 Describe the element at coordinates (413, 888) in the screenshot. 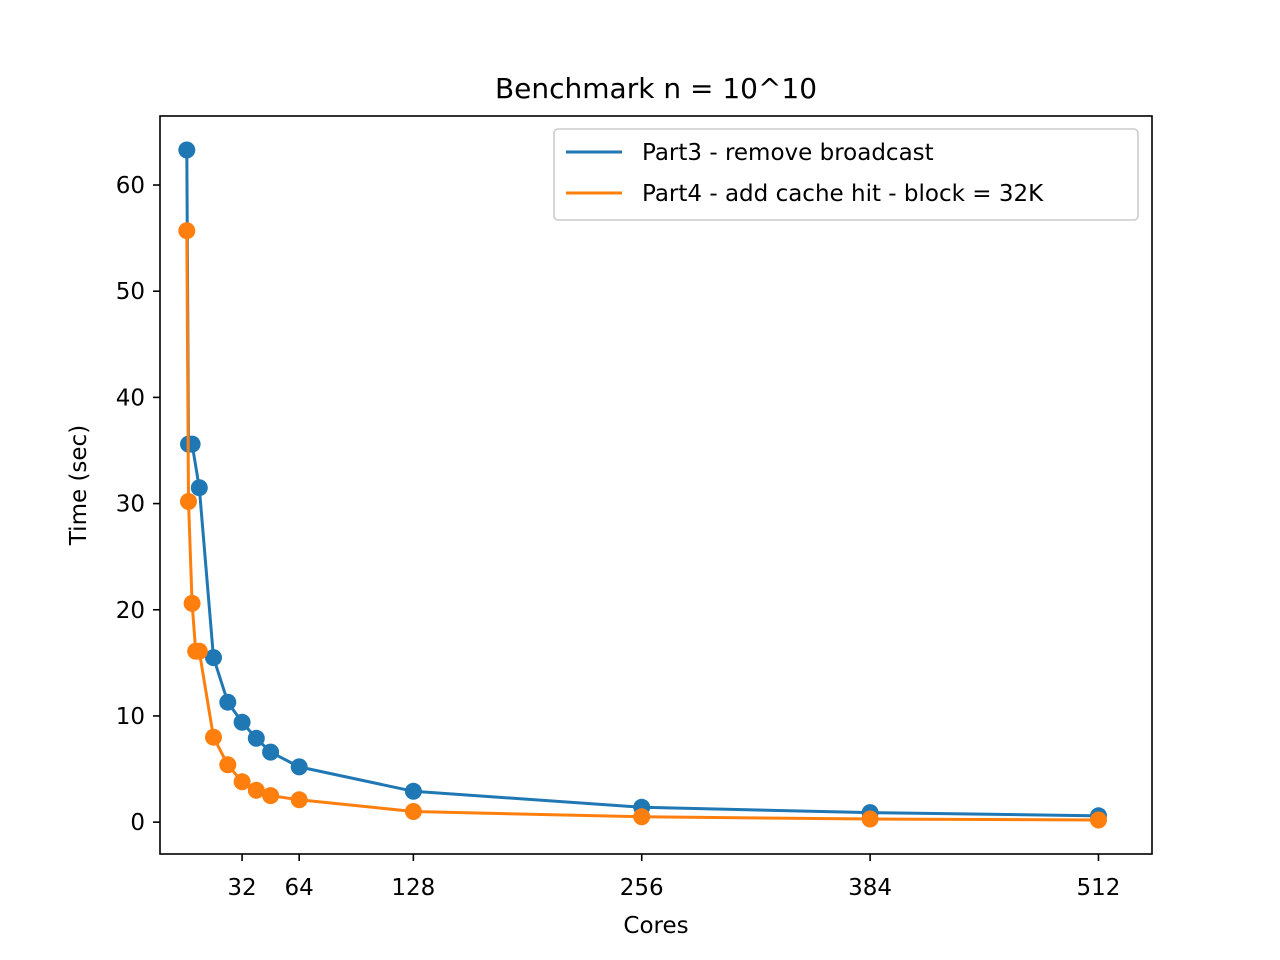

I see `x-tick-label: 128` at that location.